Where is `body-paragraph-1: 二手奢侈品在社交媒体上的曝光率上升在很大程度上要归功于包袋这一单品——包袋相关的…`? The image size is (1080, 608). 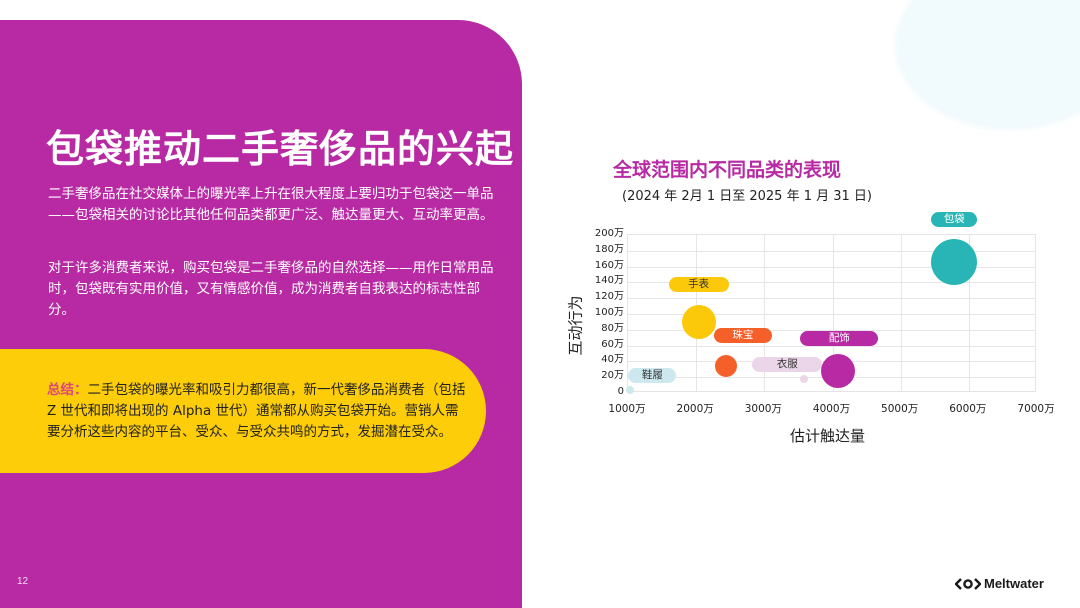 body-paragraph-1: 二手奢侈品在社交媒体上的曝光率上升在很大程度上要归功于包袋这一单品——包袋相关的… is located at coordinates (271, 204).